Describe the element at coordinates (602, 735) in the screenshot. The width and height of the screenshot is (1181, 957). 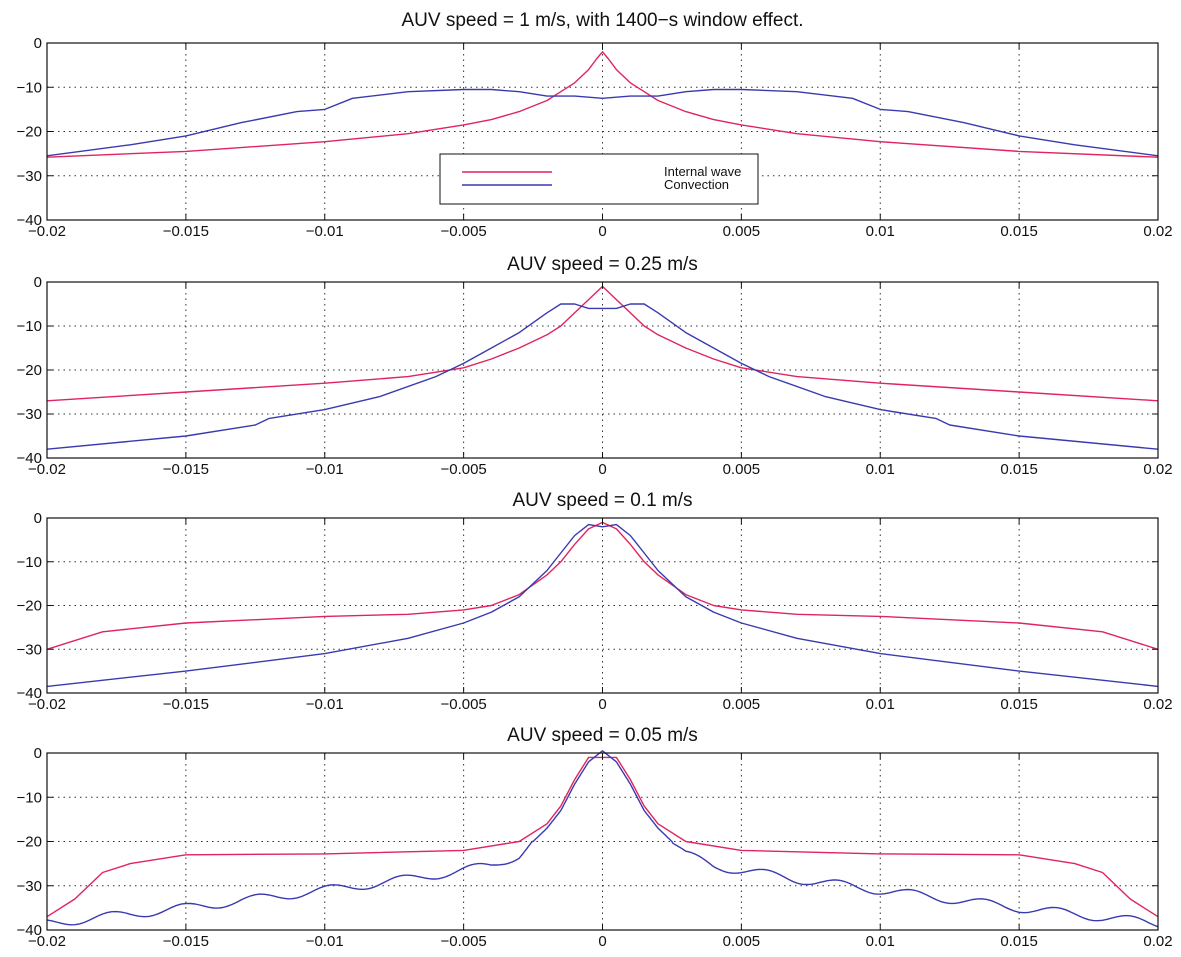
I see `chart-title: AUV speed = 0.05 m/s` at that location.